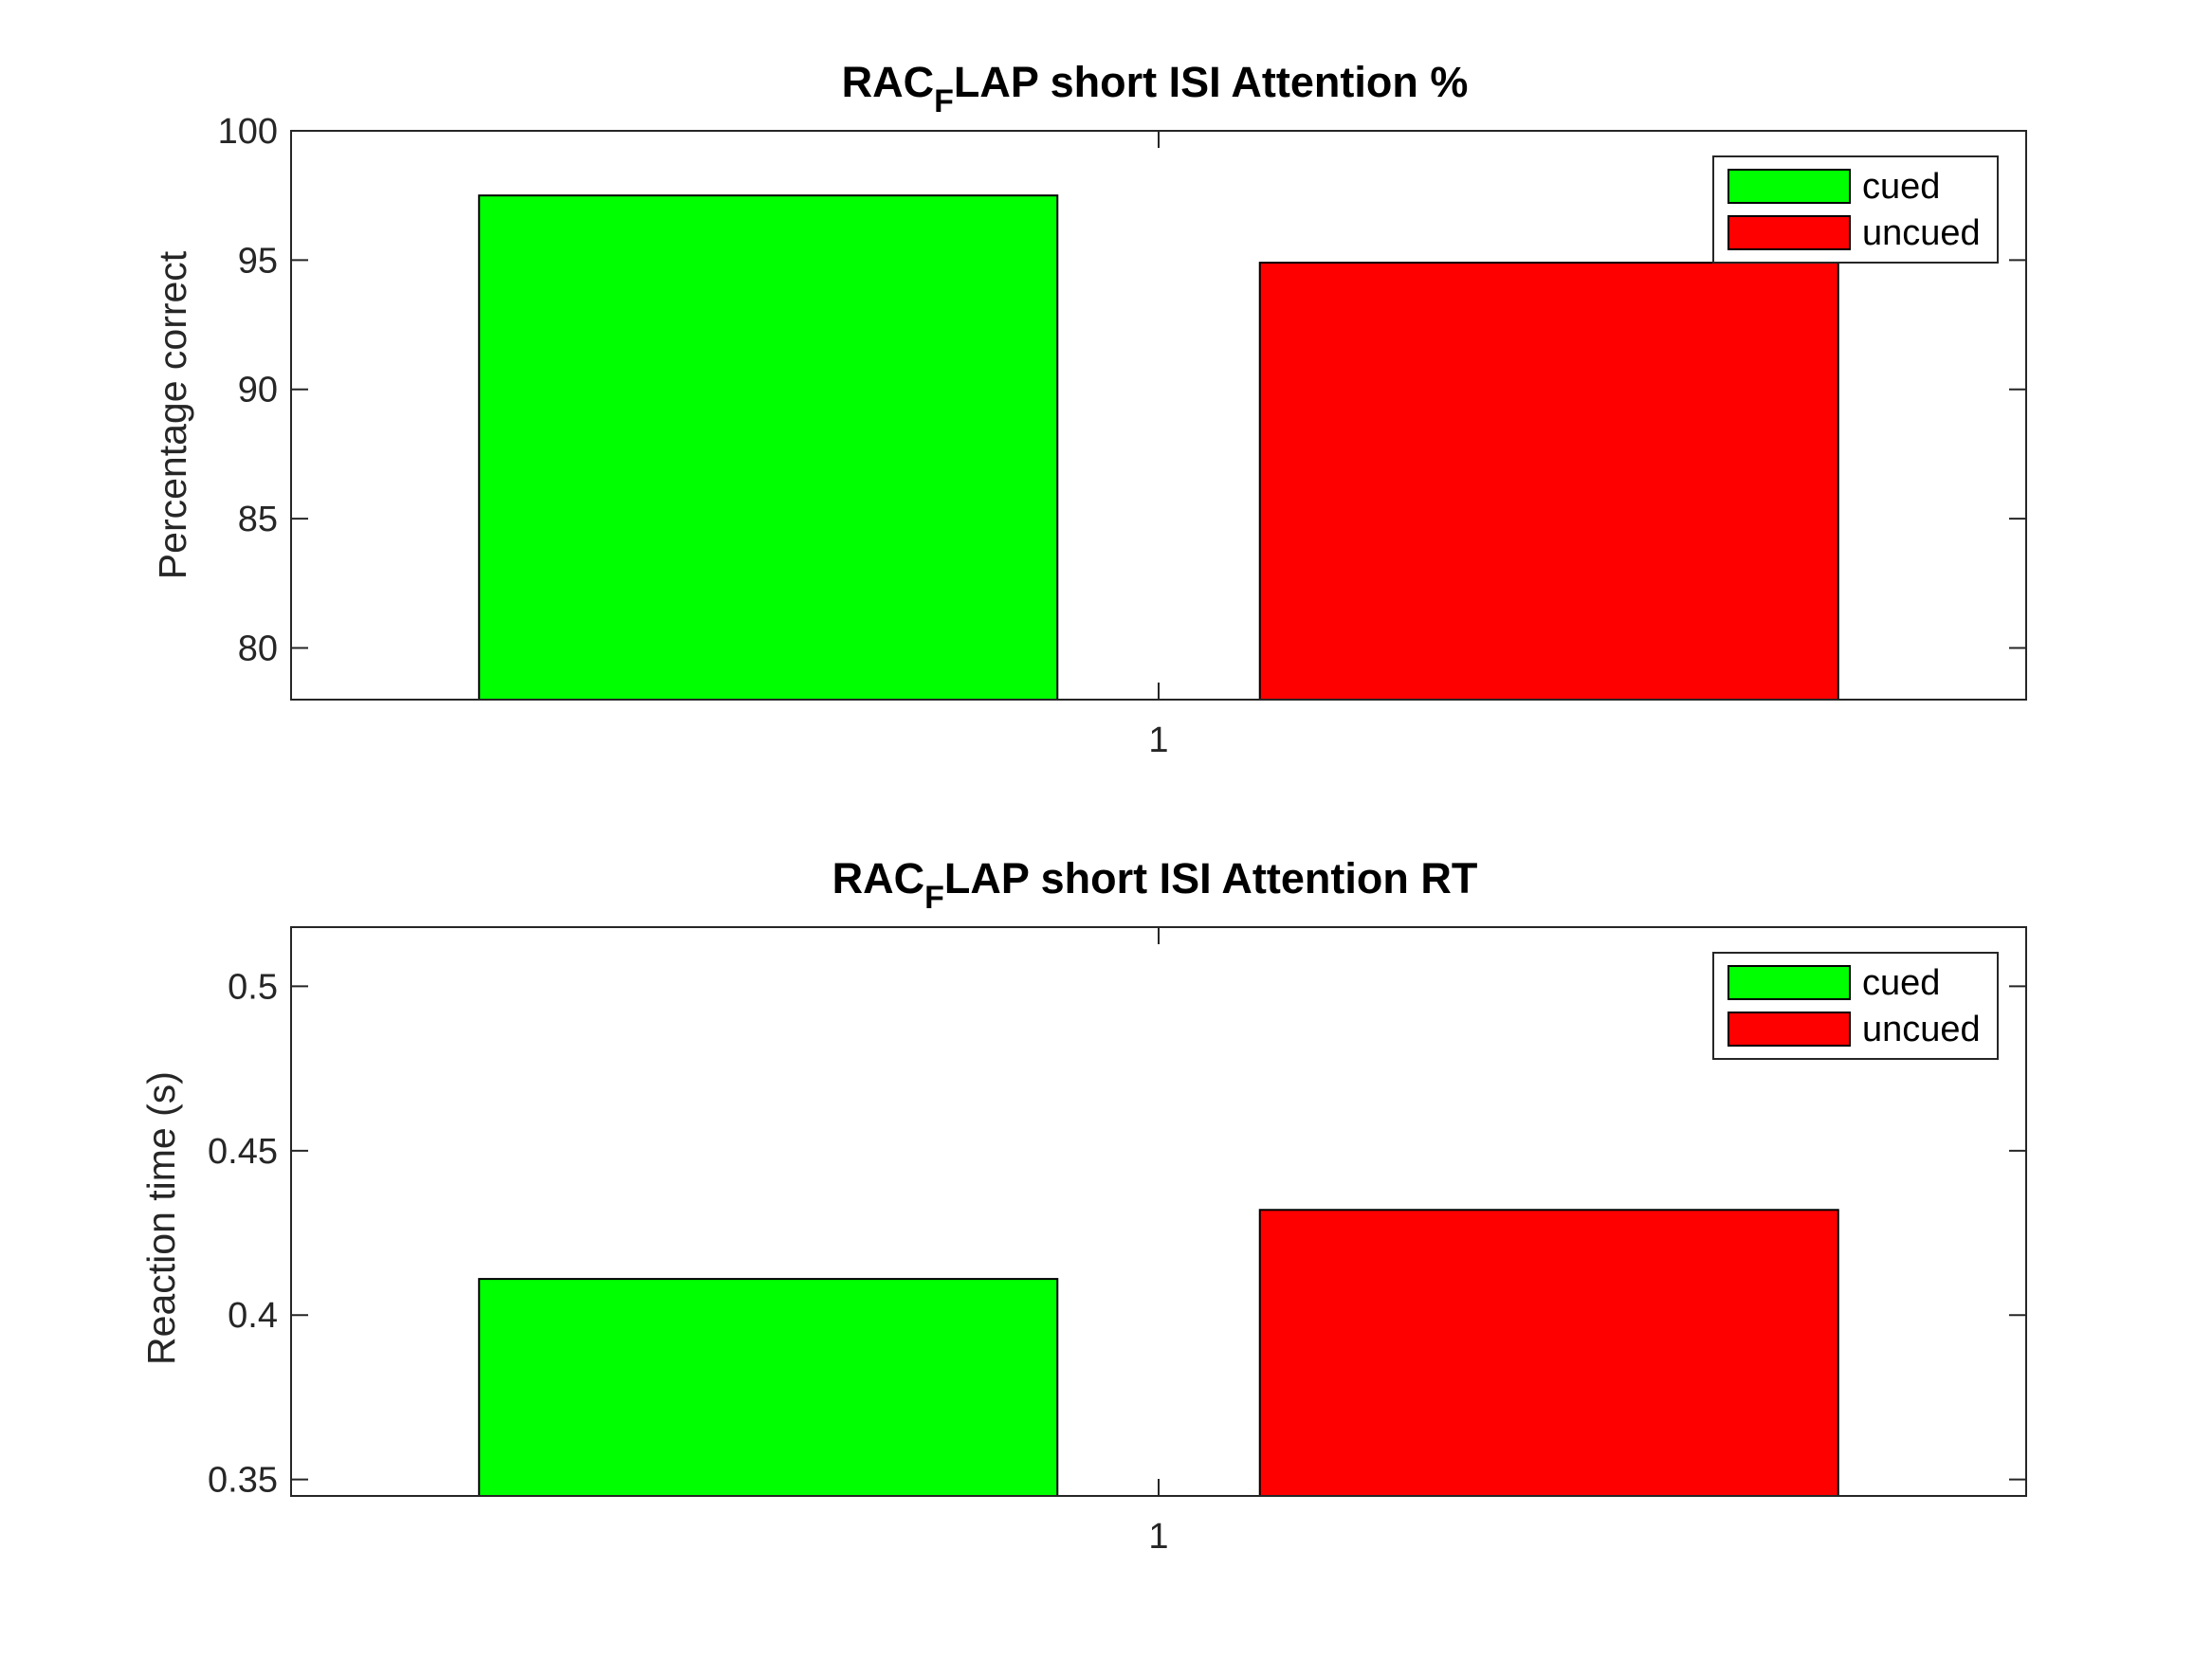  I want to click on y-tick-label: 0.35, so click(243, 1481).